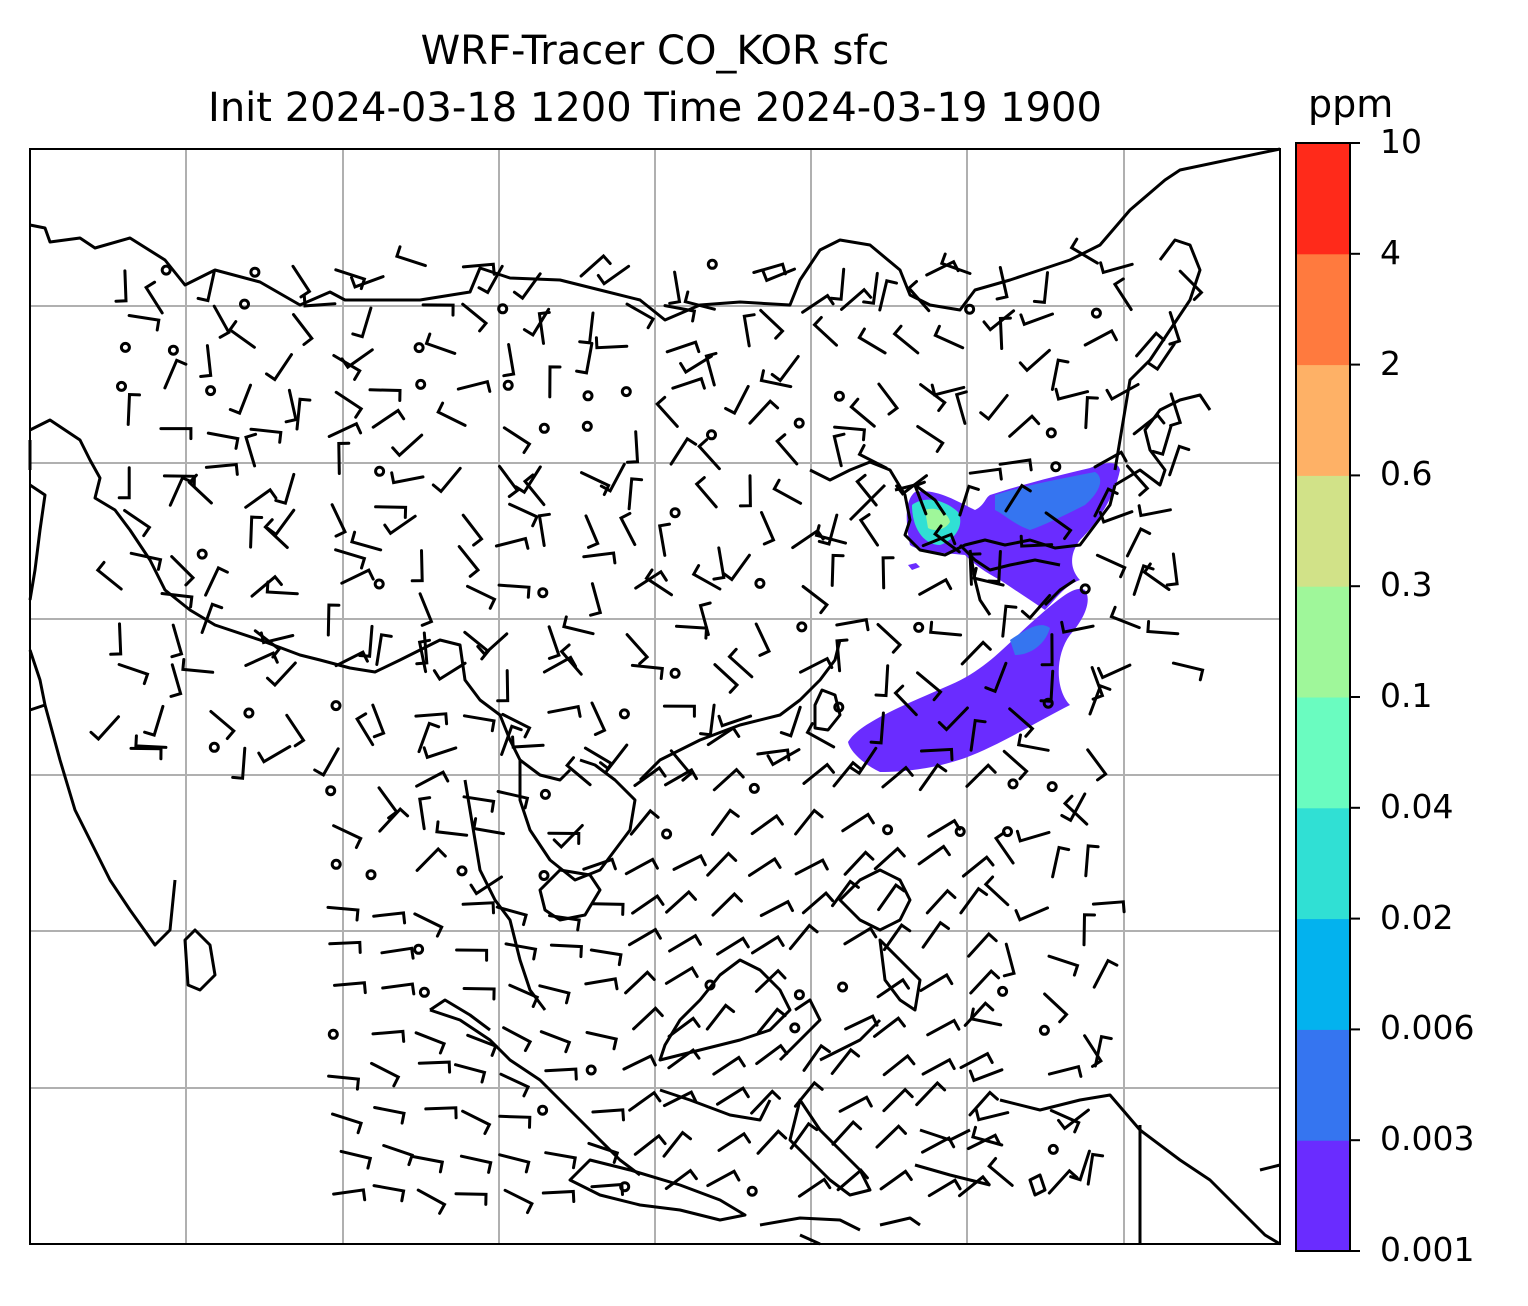 The width and height of the screenshot is (1528, 1306). I want to click on colorbar-tick-label: 0.3, so click(1406, 585).